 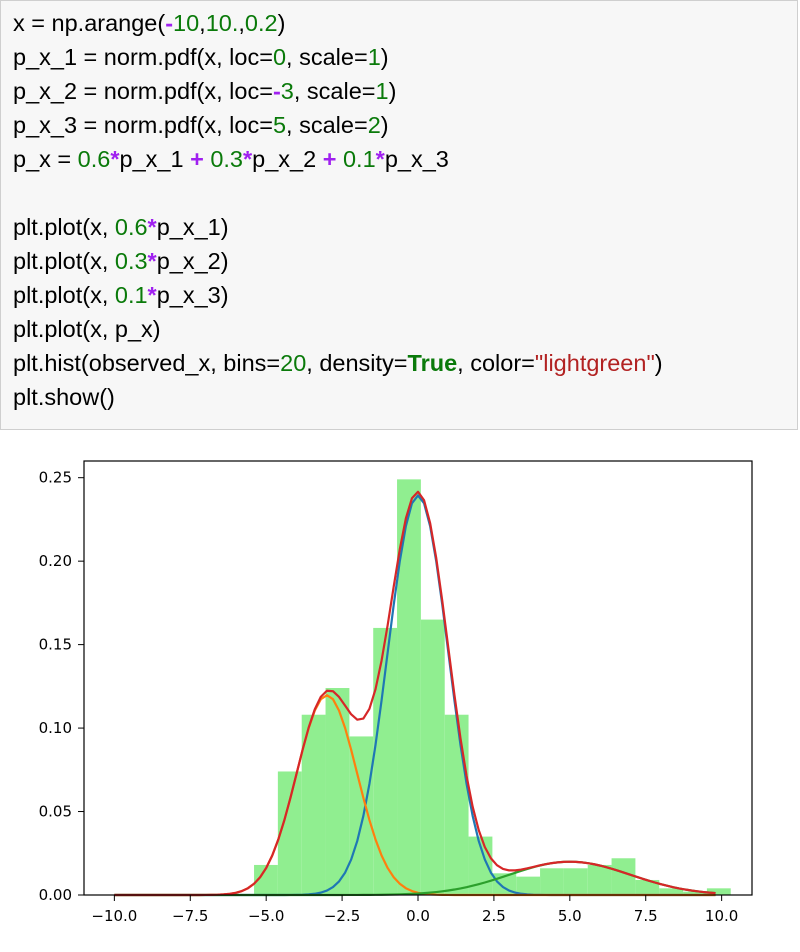 What do you see at coordinates (222, 23) in the screenshot?
I see `code-token: 10.` at bounding box center [222, 23].